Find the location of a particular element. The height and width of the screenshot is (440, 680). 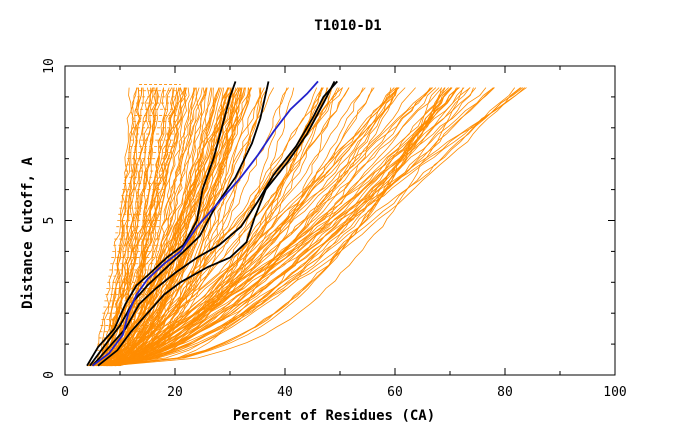

x-tick-label: 0 is located at coordinates (65, 392).